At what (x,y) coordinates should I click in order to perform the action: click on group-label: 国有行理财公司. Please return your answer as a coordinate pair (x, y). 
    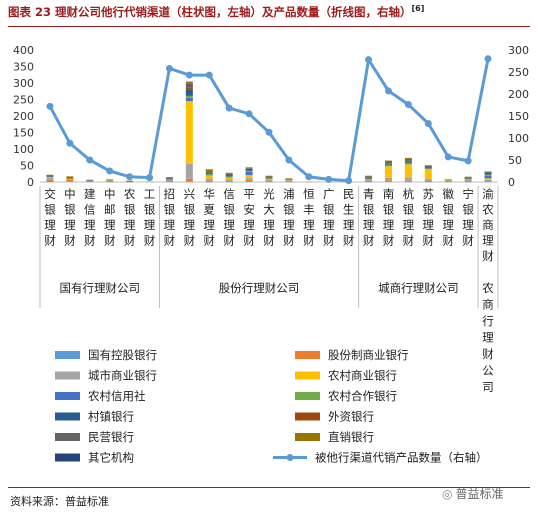
    Looking at the image, I should click on (99, 288).